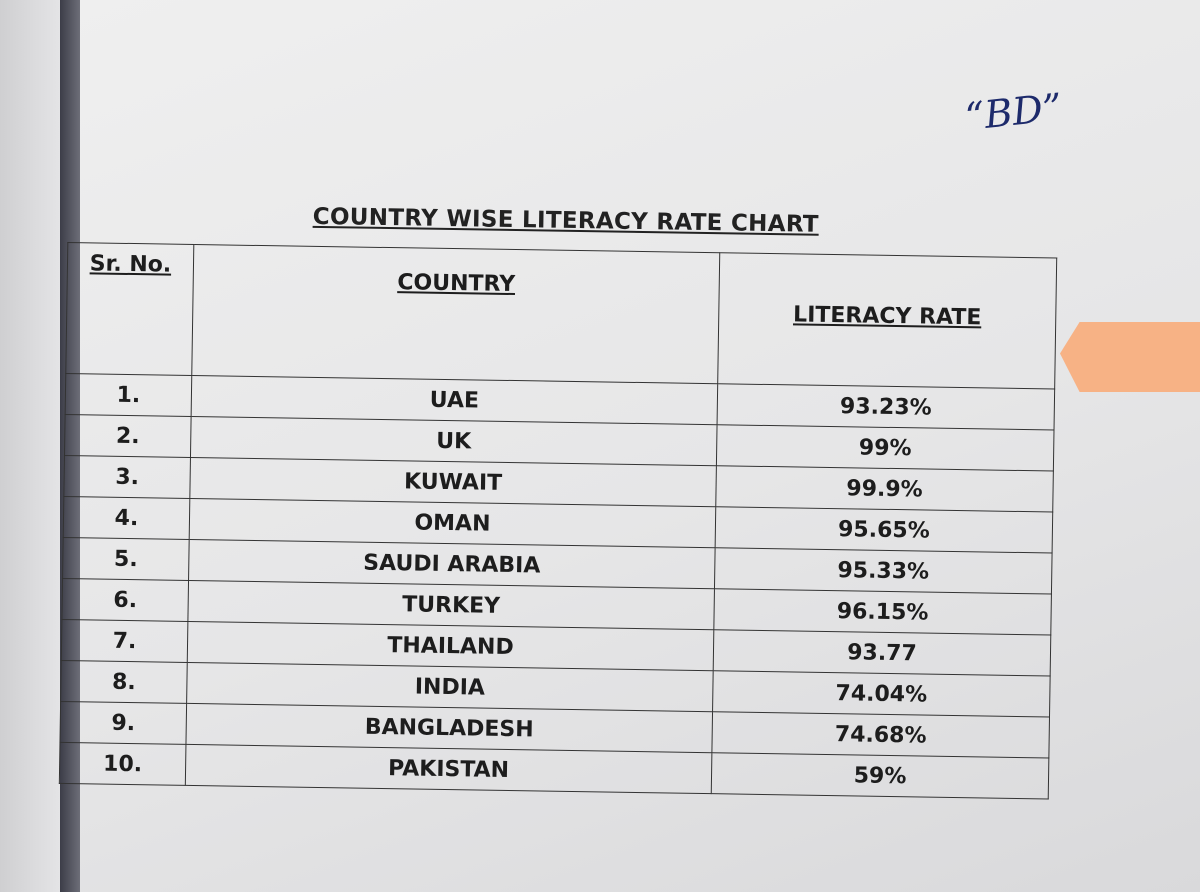  I want to click on table-head: Sr. No. COUNTRY LITERACY RATE, so click(561, 316).